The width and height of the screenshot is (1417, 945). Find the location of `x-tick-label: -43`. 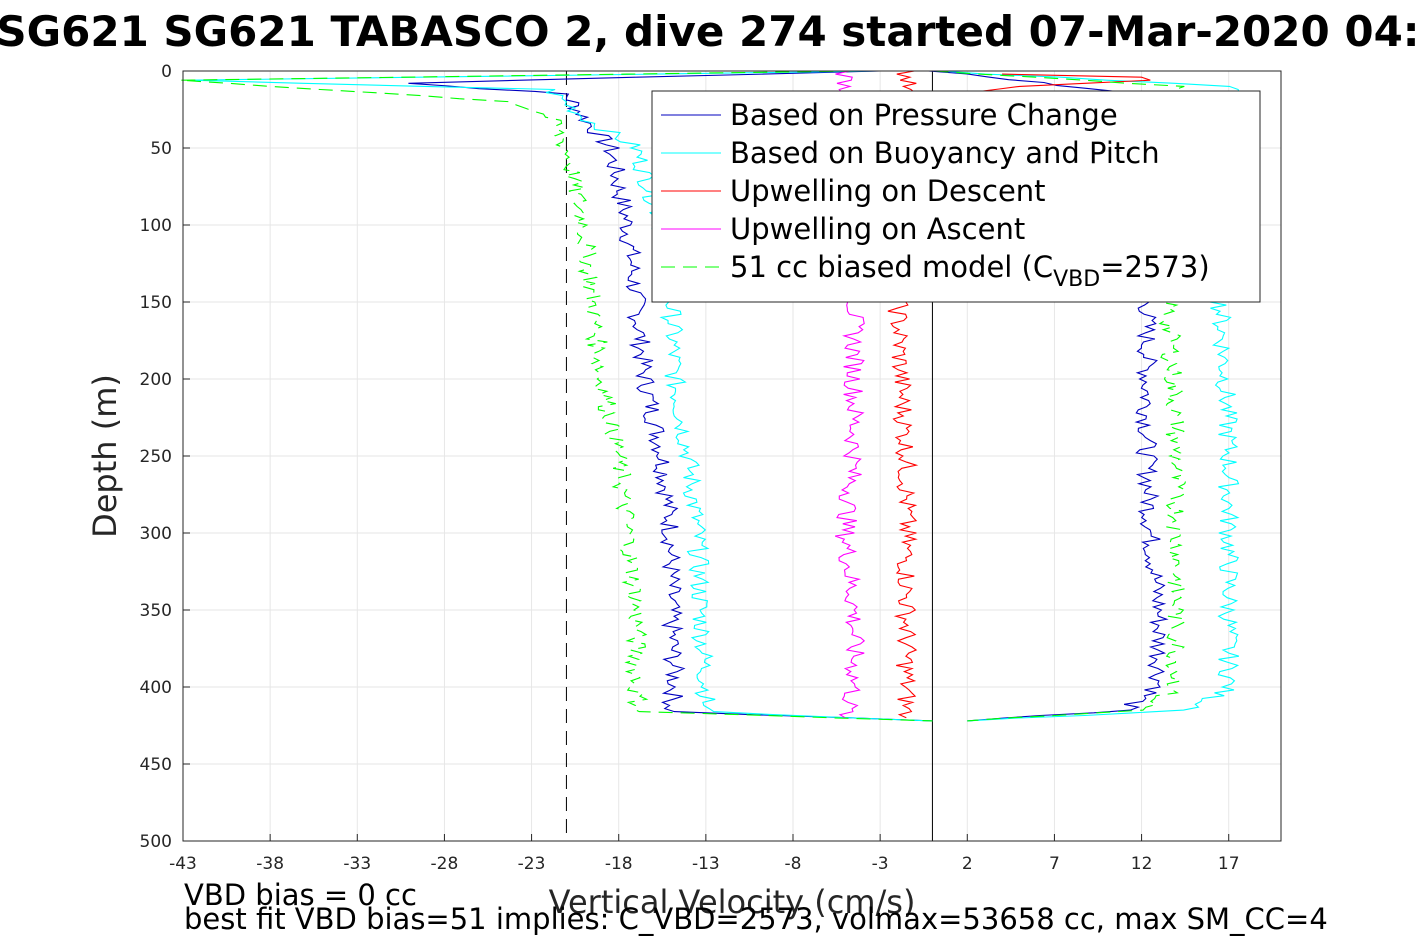

x-tick-label: -43 is located at coordinates (183, 864).